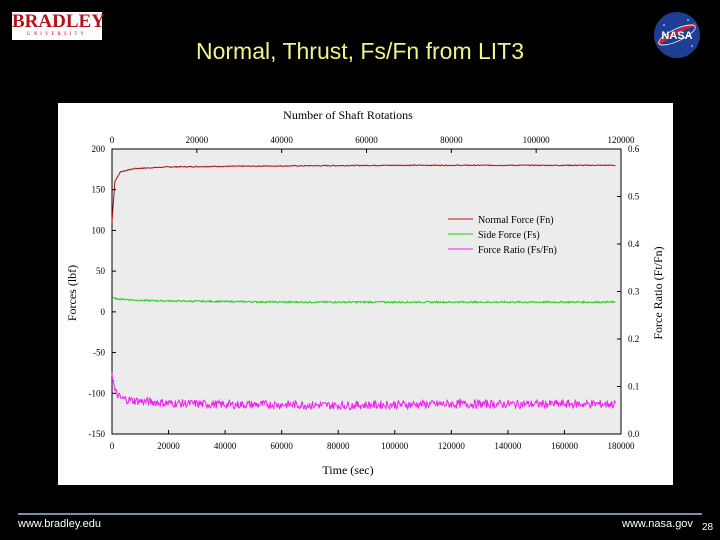  I want to click on footer-divider, so click(360, 514).